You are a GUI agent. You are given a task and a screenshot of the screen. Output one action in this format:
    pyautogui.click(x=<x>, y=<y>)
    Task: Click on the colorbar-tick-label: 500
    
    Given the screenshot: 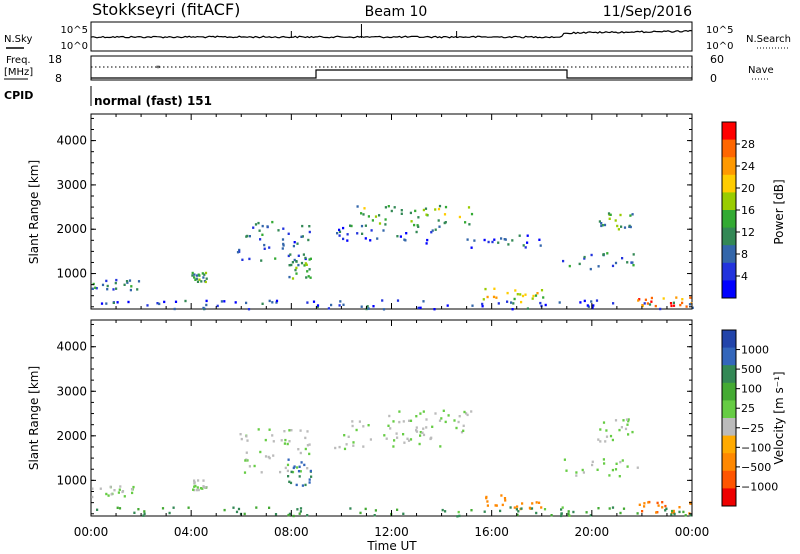 What is the action you would take?
    pyautogui.click(x=751, y=369)
    